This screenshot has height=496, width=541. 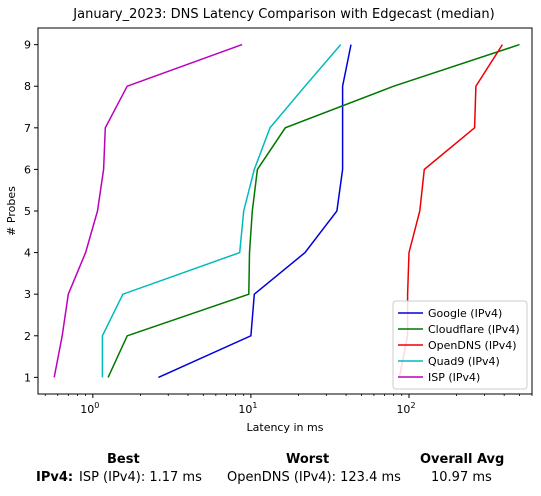 What do you see at coordinates (247, 408) in the screenshot?
I see `x-tick-label: 10¹` at bounding box center [247, 408].